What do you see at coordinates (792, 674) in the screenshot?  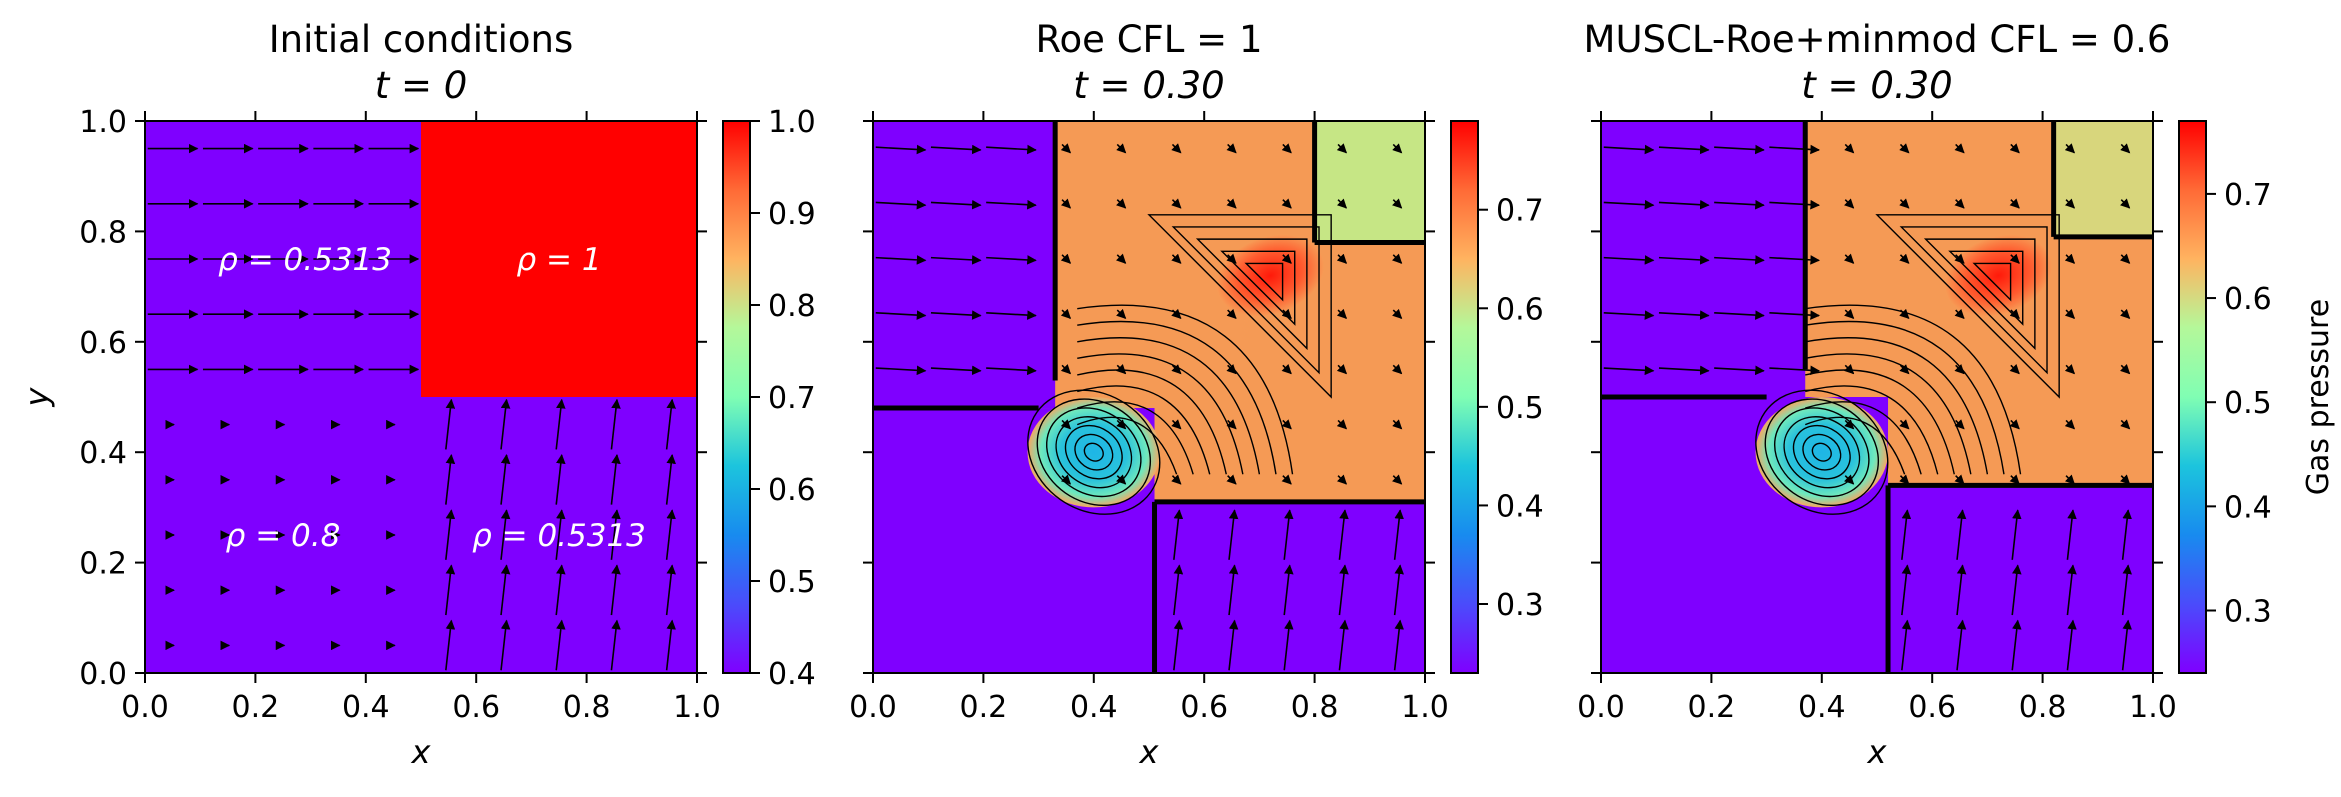 I see `colorbar-tick-label: 0.4` at bounding box center [792, 674].